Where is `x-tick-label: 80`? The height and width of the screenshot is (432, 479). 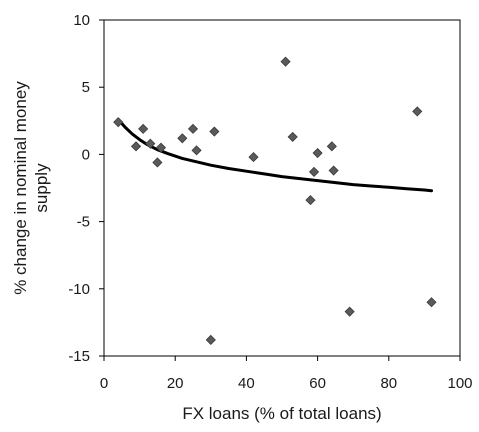 x-tick-label: 80 is located at coordinates (388, 383).